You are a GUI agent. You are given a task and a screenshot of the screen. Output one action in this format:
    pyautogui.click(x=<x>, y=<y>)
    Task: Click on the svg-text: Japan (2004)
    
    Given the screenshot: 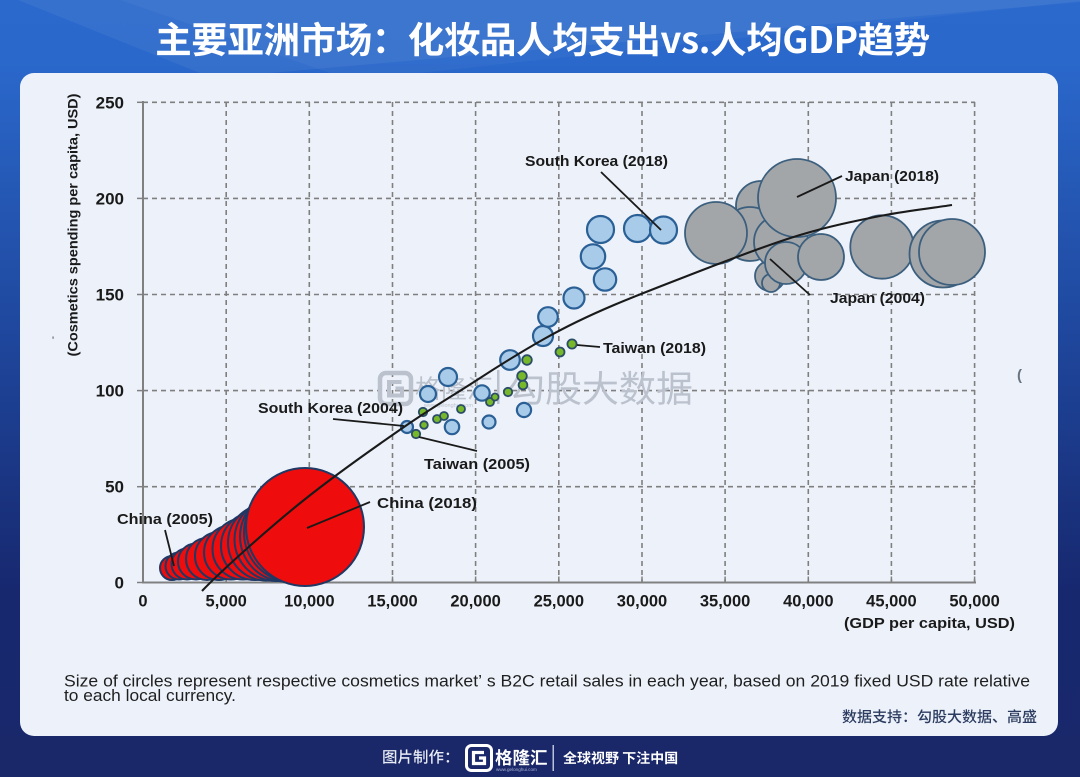 What is the action you would take?
    pyautogui.click(x=877, y=298)
    